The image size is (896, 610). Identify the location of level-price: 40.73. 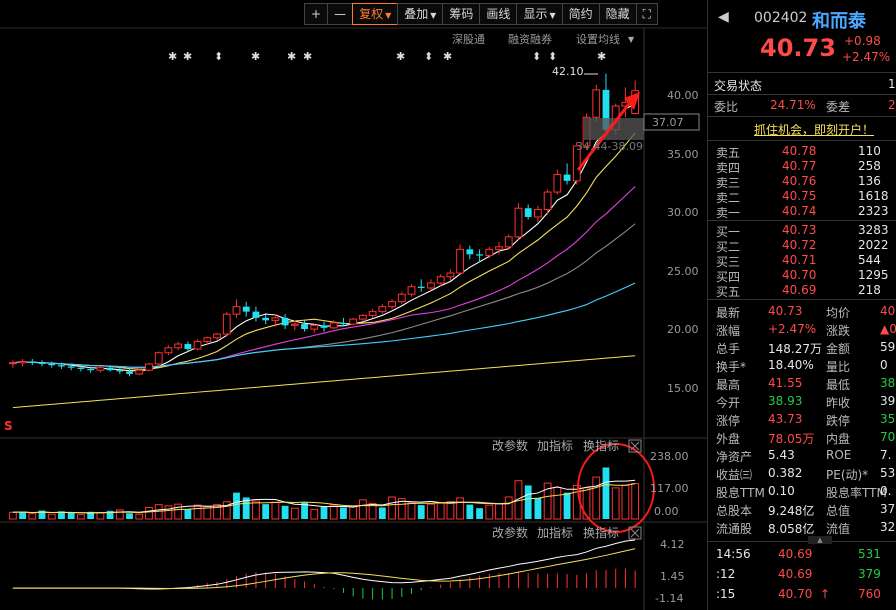
(799, 230).